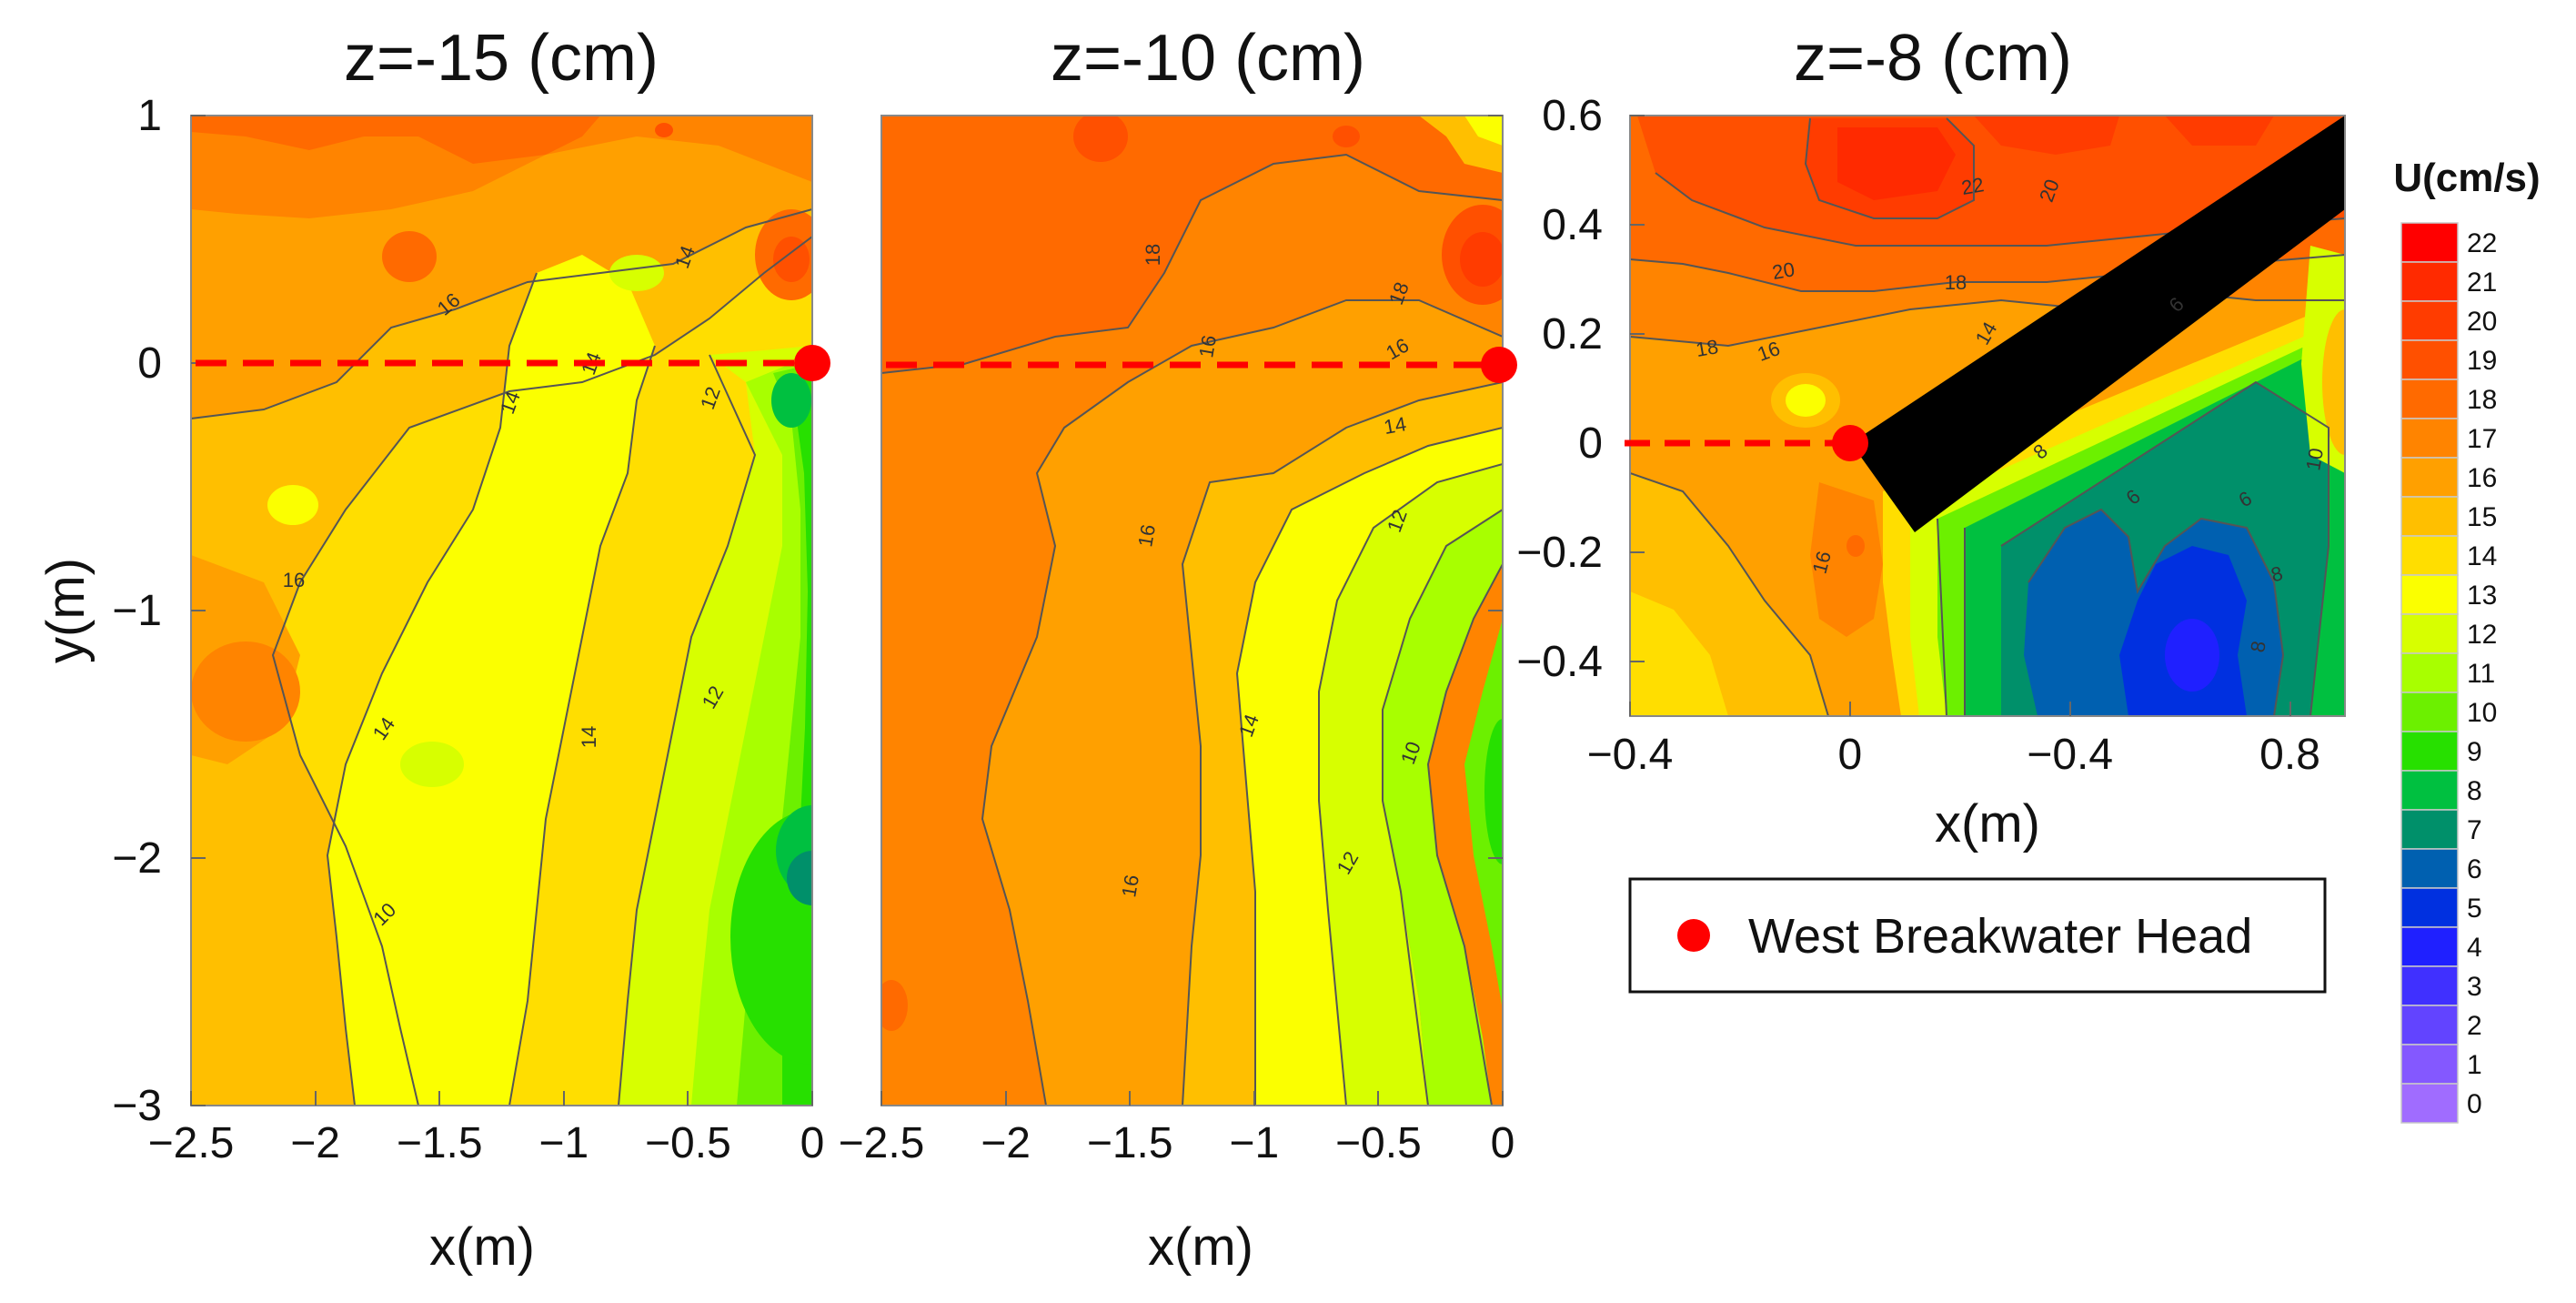 Image resolution: width=2576 pixels, height=1303 pixels. What do you see at coordinates (1254, 1143) in the screenshot?
I see `panel-2-x-tick-label: −1` at bounding box center [1254, 1143].